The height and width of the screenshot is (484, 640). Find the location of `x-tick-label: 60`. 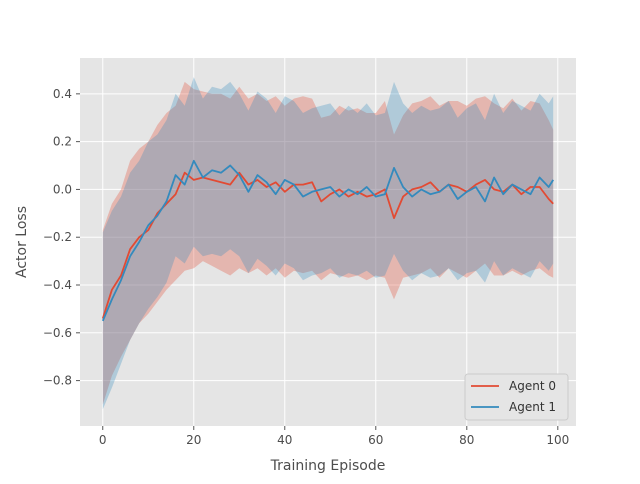

x-tick-label: 60 is located at coordinates (375, 440).